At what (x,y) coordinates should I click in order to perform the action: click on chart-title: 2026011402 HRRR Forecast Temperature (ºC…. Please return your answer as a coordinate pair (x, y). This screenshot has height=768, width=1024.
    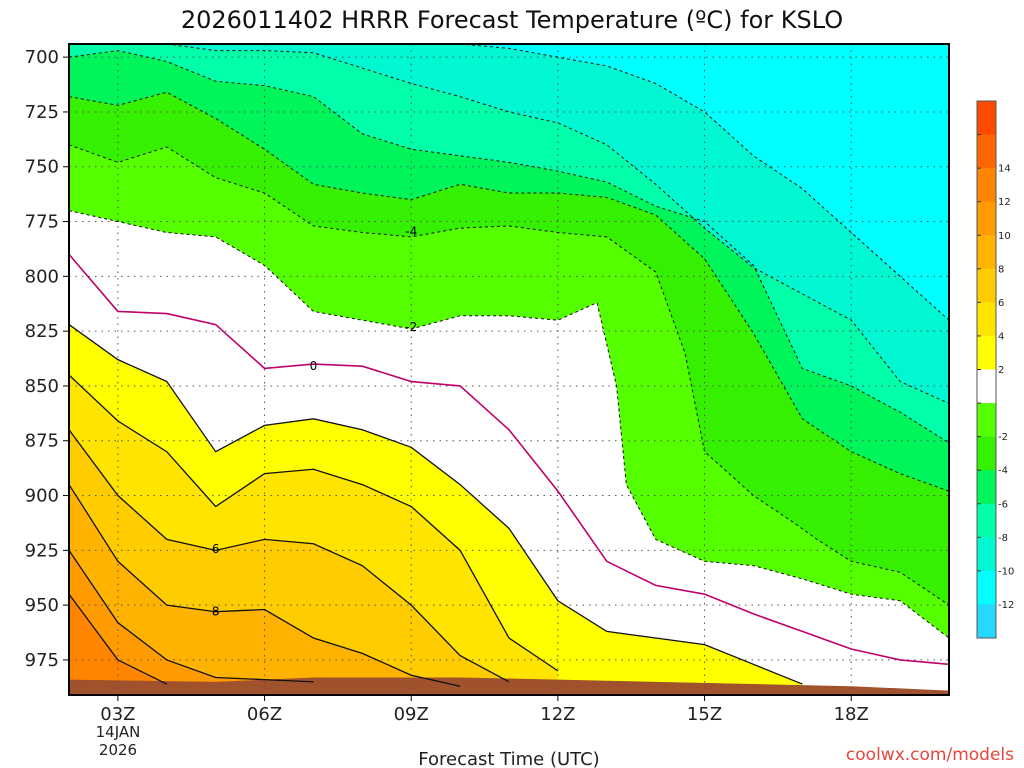
    Looking at the image, I should click on (512, 20).